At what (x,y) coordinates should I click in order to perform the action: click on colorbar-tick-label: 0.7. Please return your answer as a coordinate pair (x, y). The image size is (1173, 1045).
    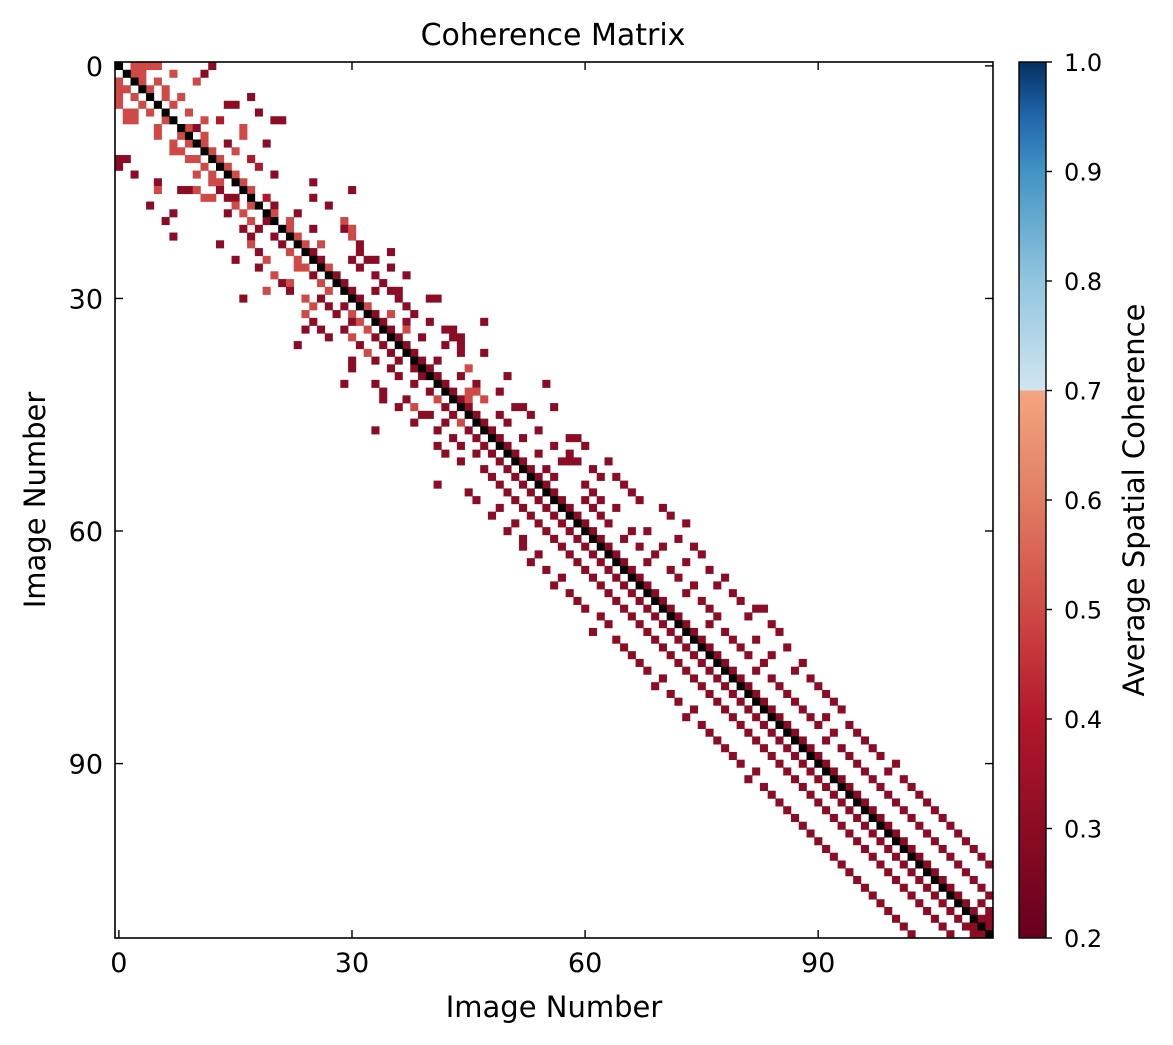
    Looking at the image, I should click on (1083, 392).